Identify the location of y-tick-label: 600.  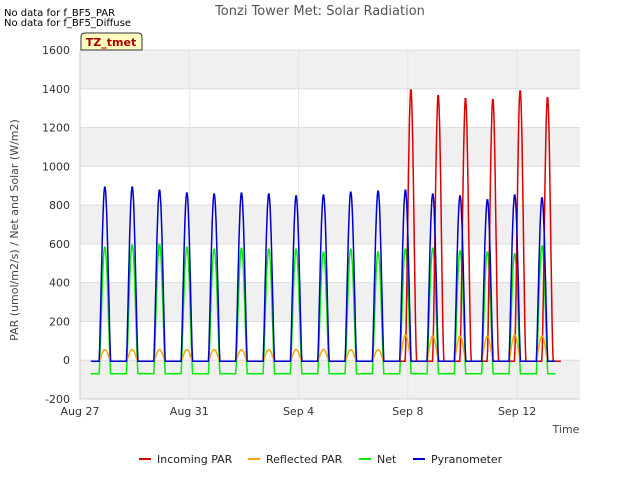
(59, 244).